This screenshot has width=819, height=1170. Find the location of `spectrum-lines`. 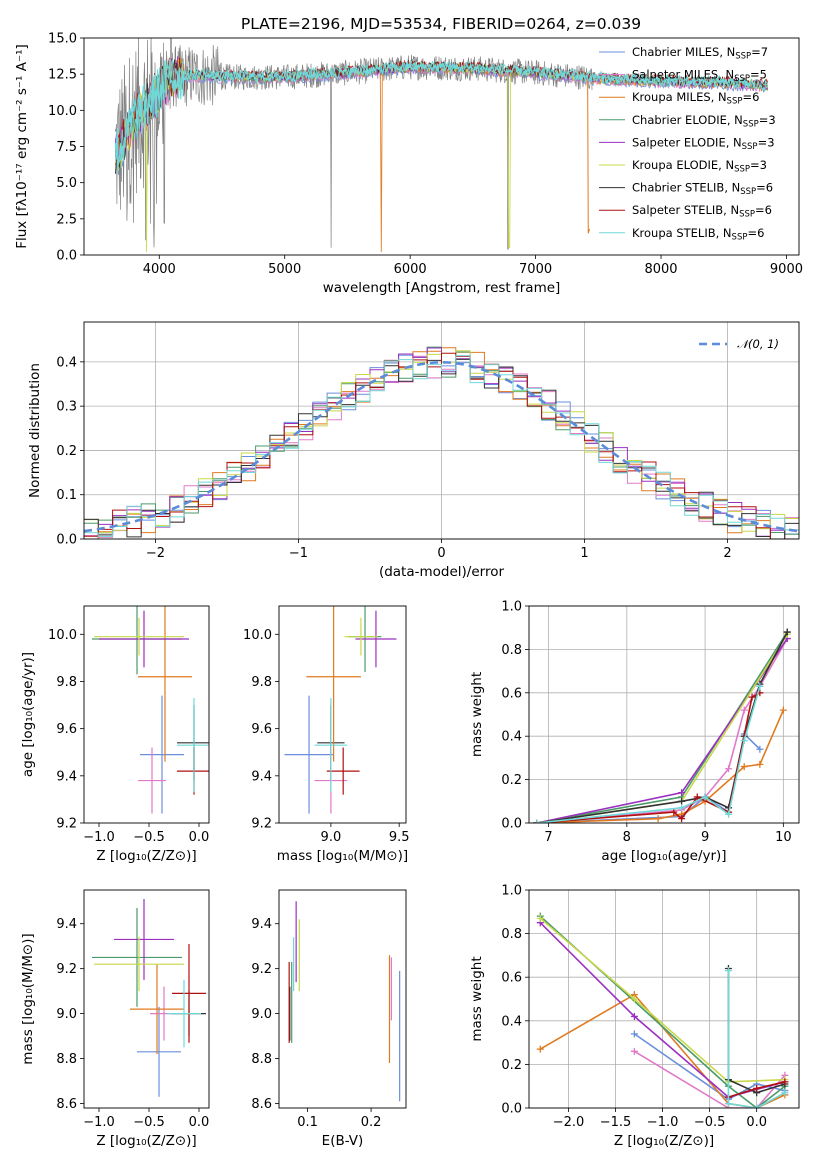

spectrum-lines is located at coordinates (441, 145).